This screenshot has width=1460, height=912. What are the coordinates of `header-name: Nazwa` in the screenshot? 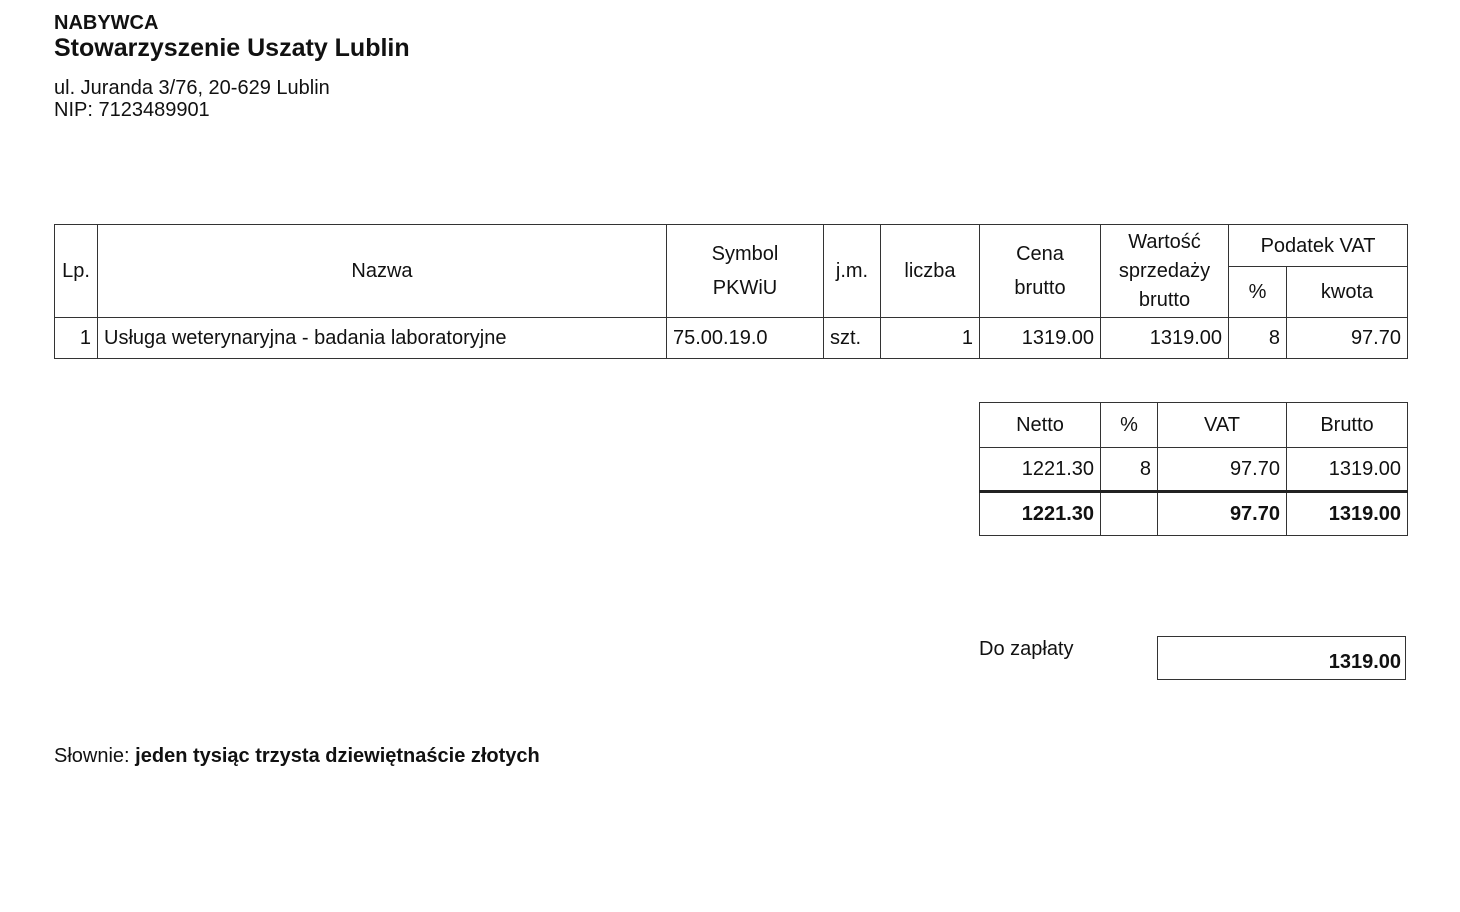 It's located at (382, 271).